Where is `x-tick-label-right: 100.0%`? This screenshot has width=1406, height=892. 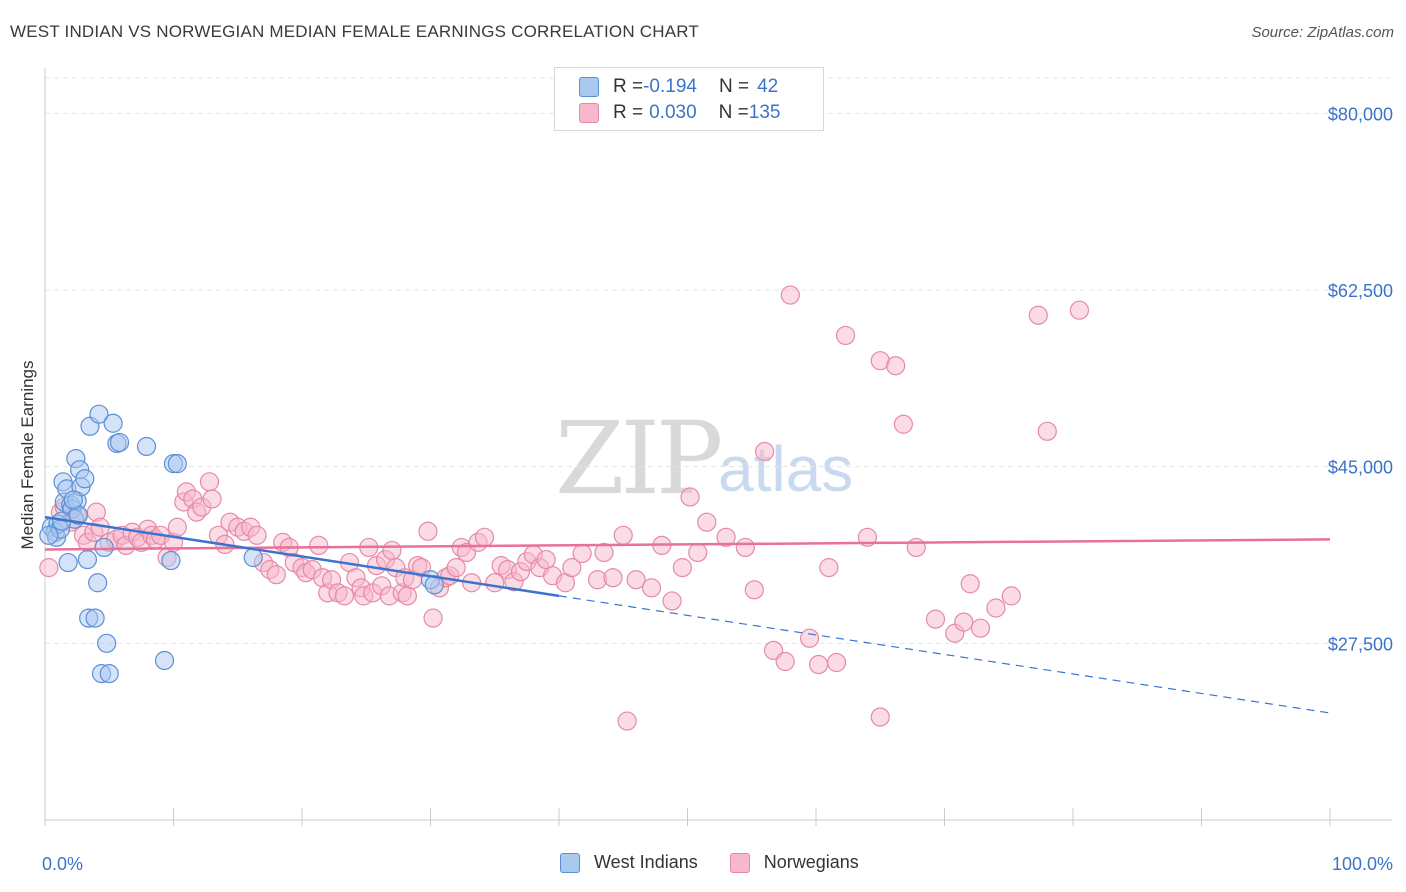
x-tick-label-right: 100.0% is located at coordinates (1362, 864).